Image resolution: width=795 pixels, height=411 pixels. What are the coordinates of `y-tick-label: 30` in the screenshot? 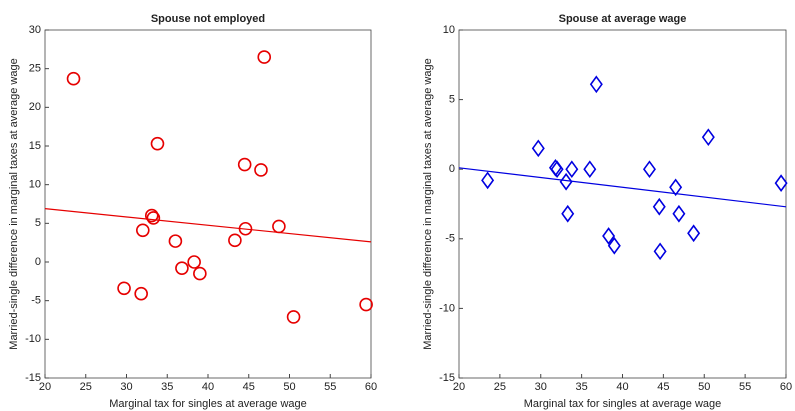 It's located at (35, 30).